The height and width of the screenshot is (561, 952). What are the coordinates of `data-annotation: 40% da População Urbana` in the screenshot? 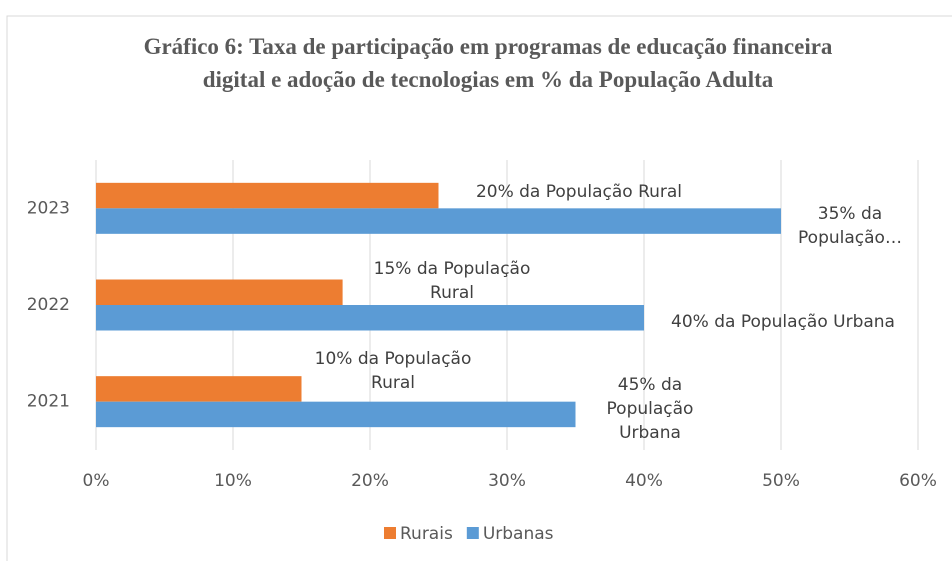 It's located at (783, 322).